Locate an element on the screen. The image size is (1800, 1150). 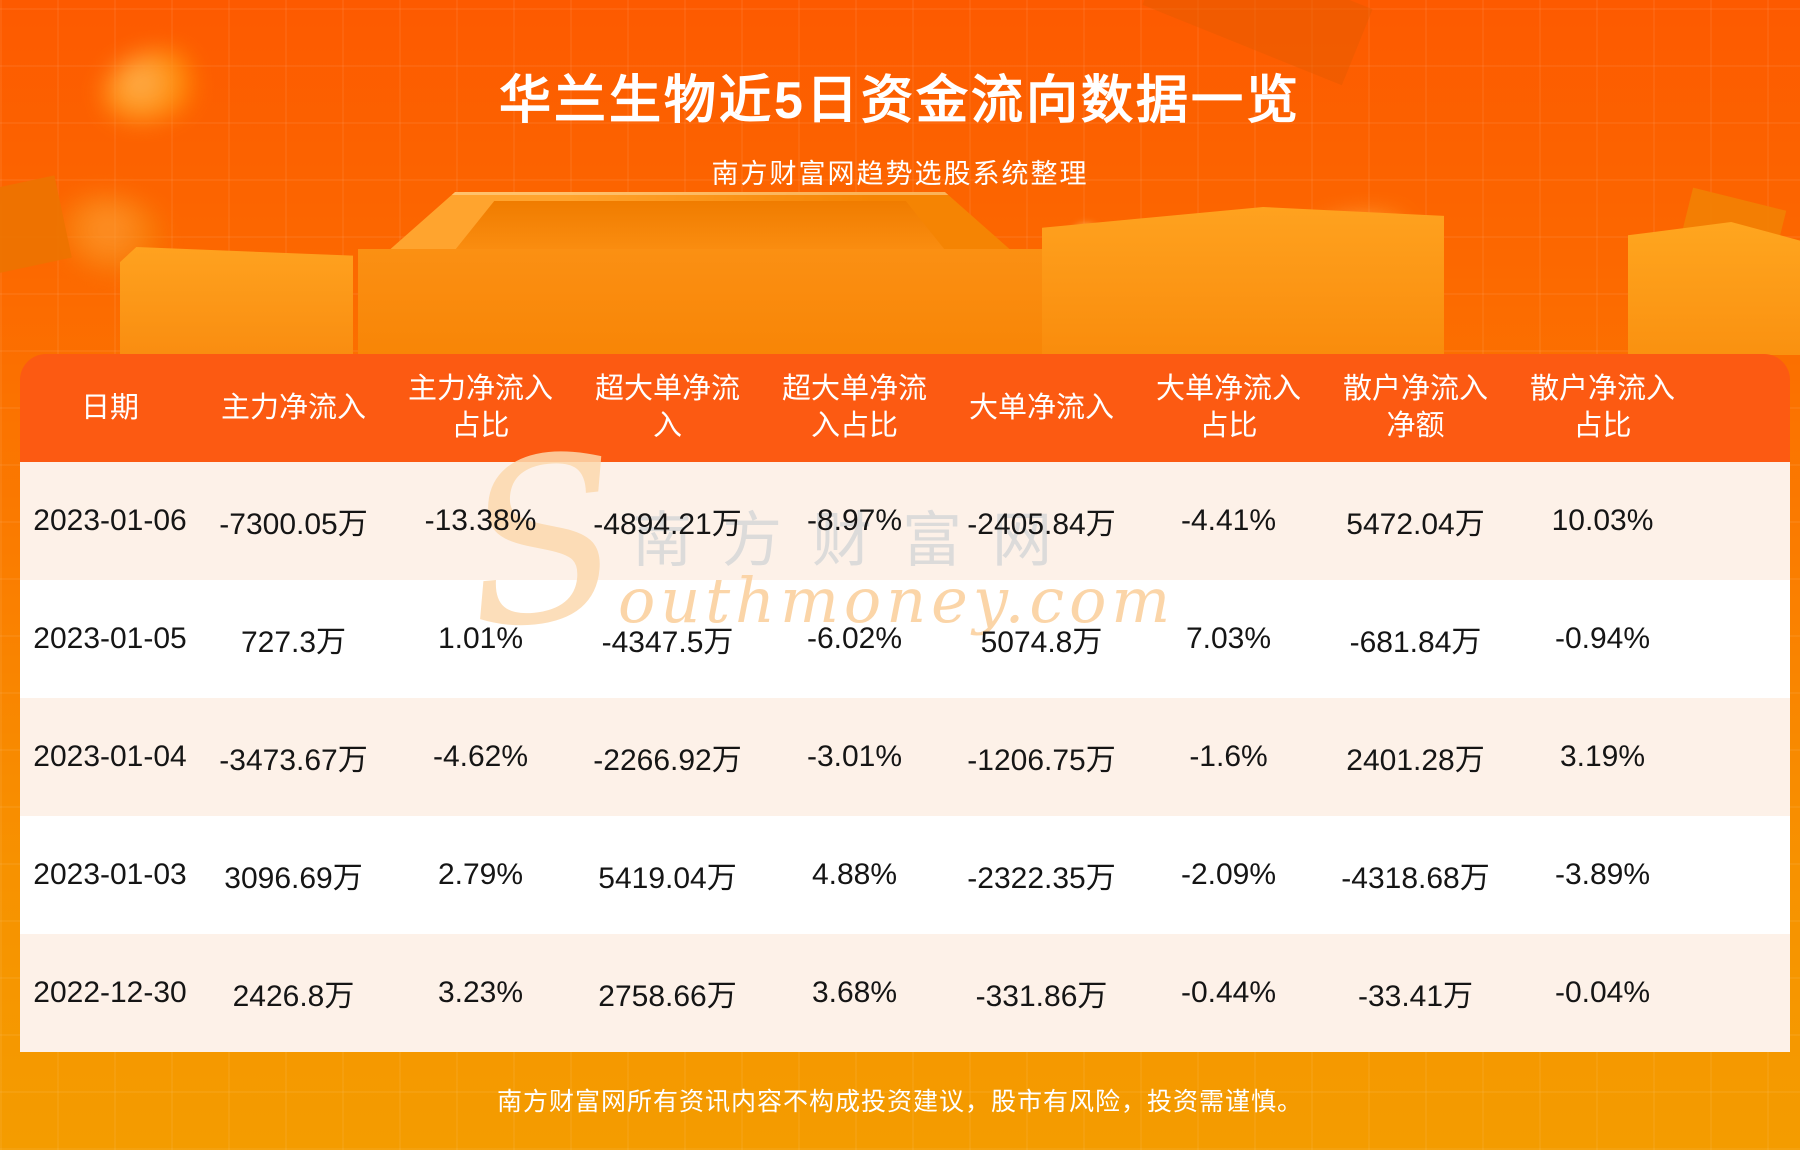
date-cell: 2023-01-03 is located at coordinates (110, 874).